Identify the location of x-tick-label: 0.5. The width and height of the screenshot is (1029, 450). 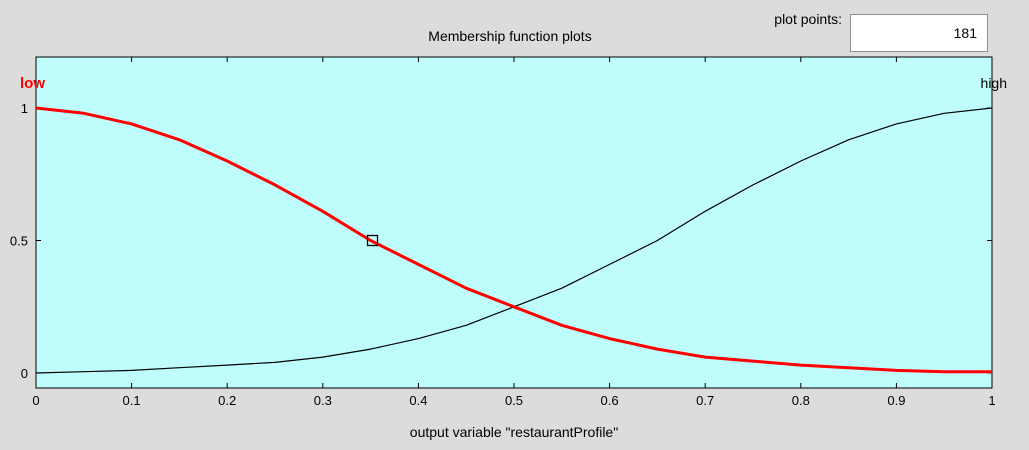
(514, 400).